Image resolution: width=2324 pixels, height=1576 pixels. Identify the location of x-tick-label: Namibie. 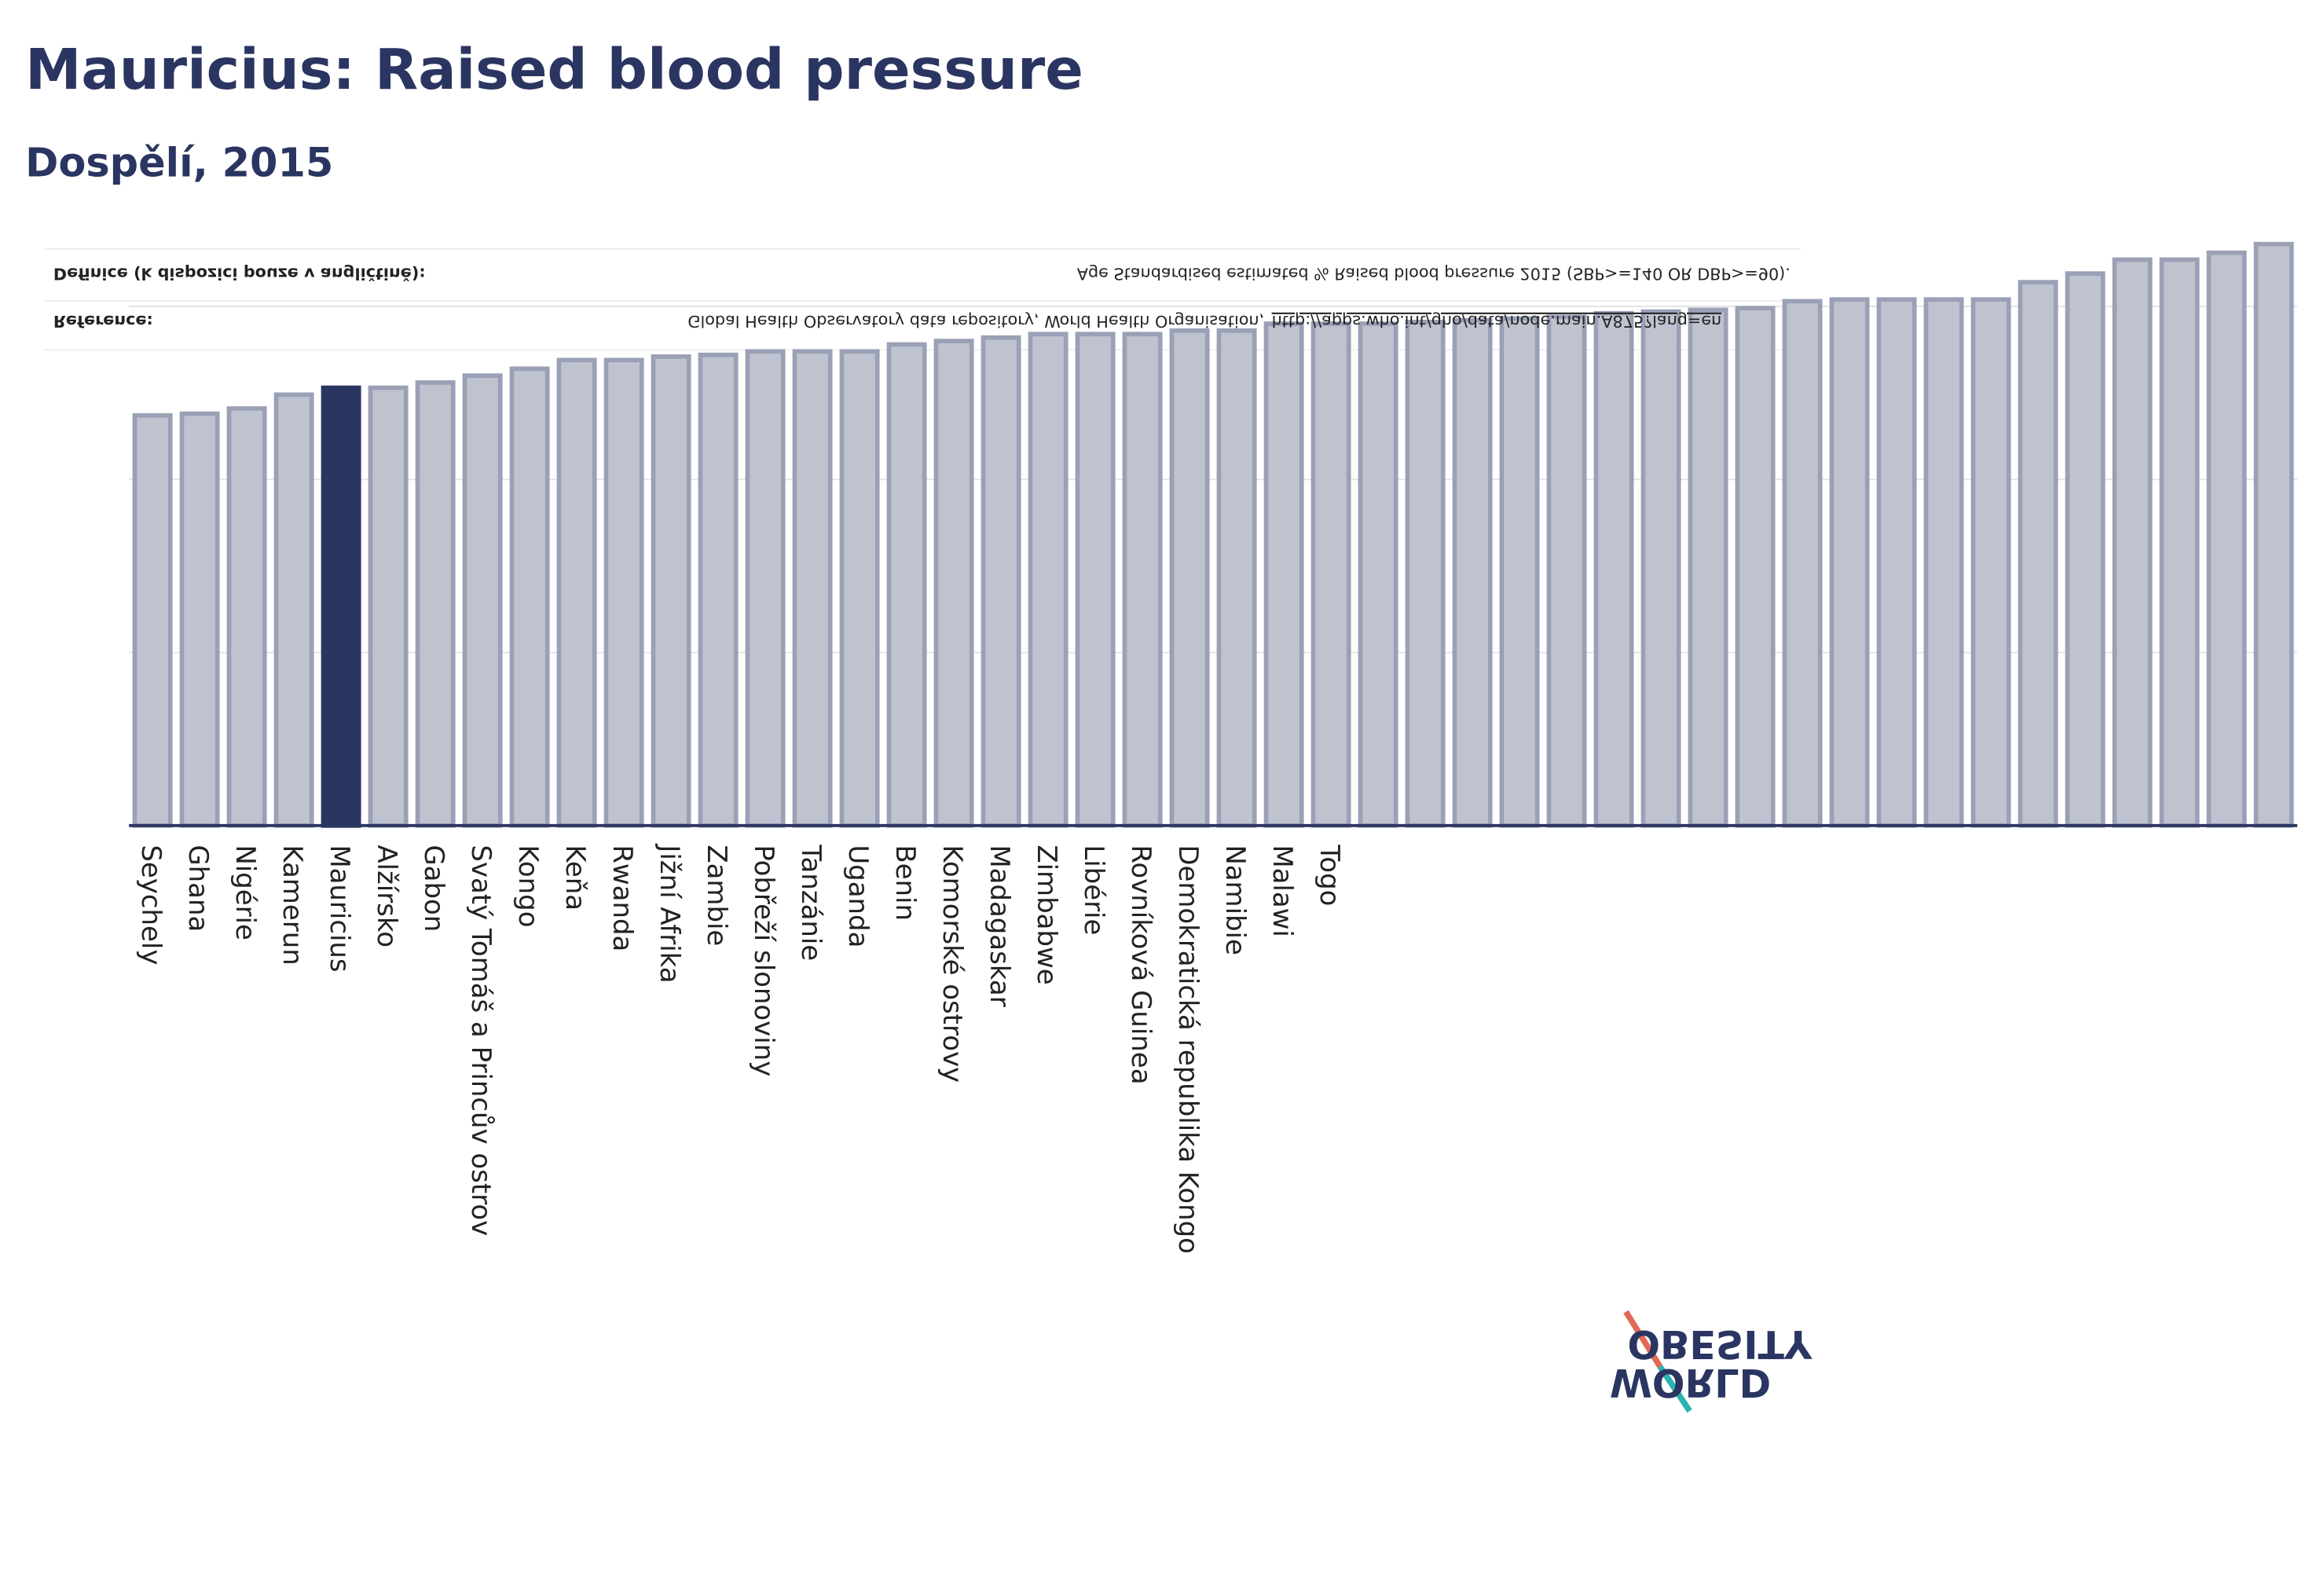
(1235, 900).